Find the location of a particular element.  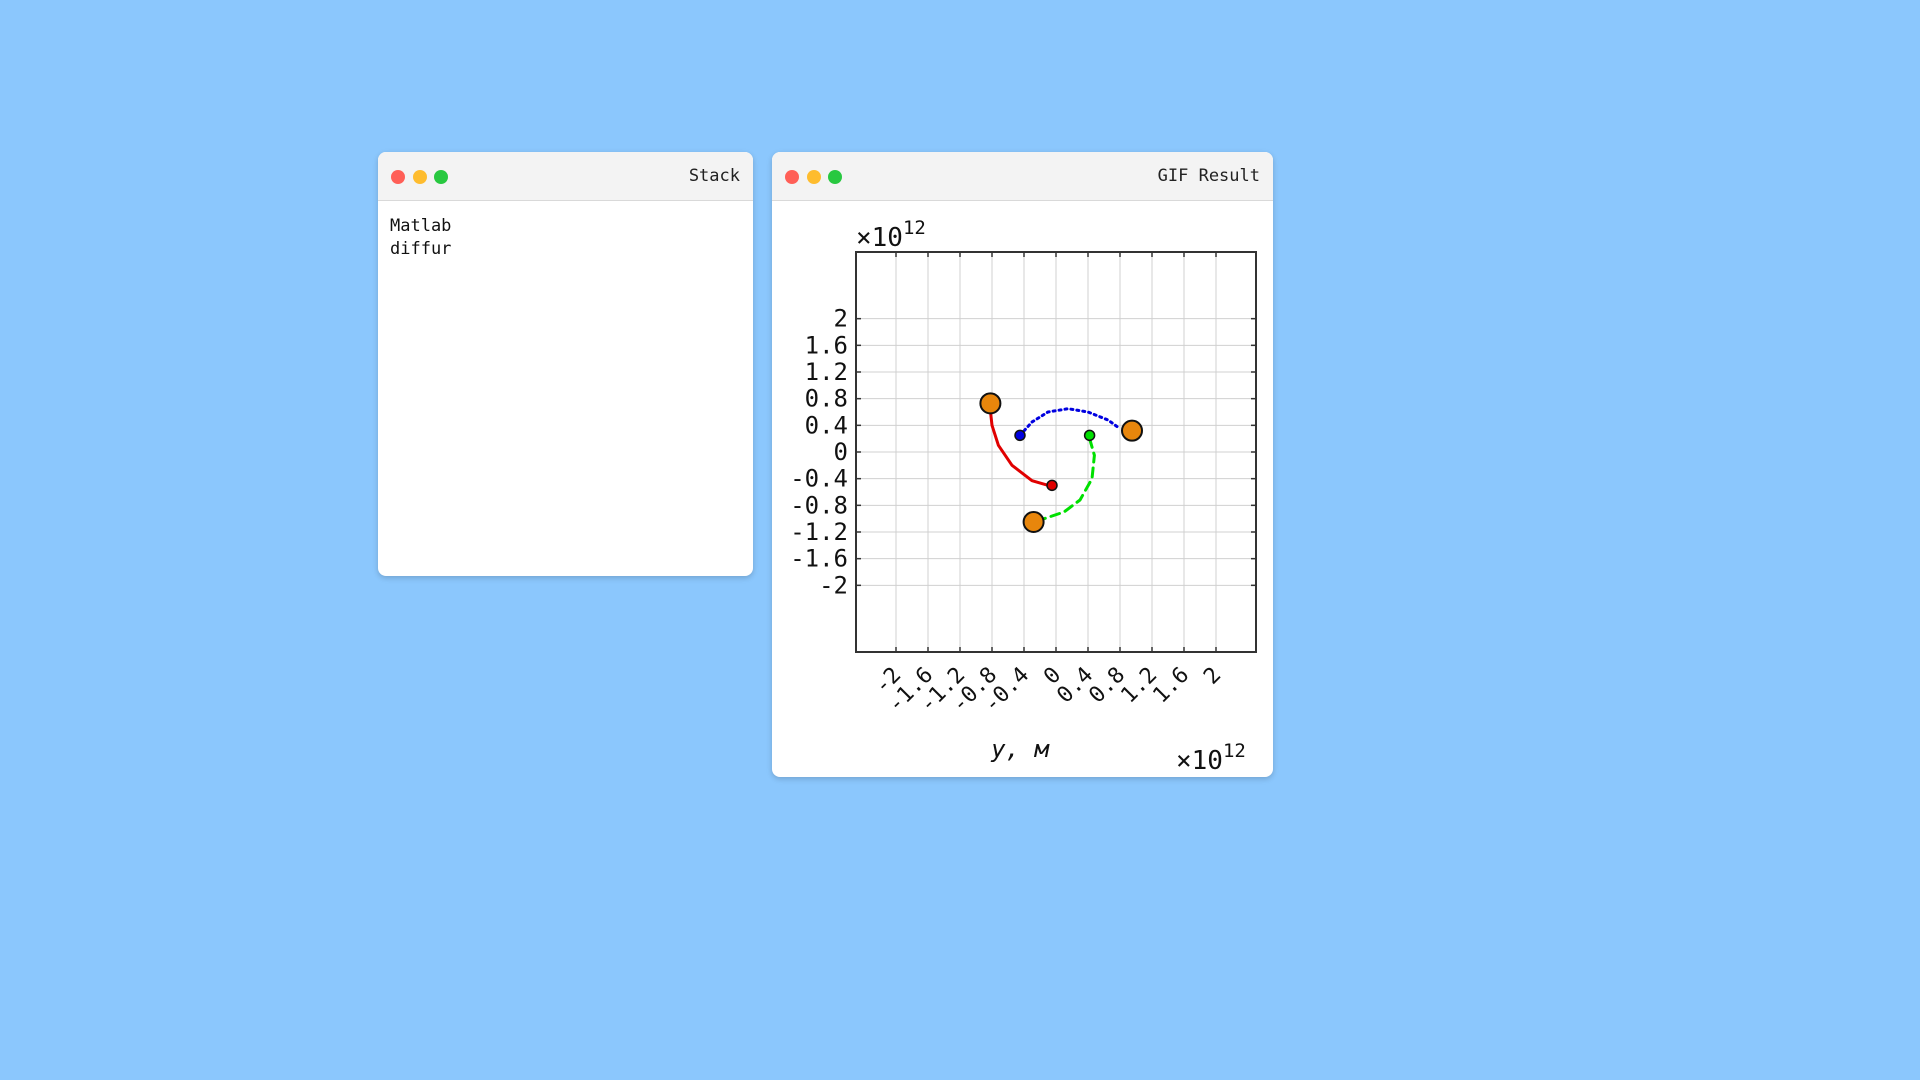

x-exponent: ×10¹² is located at coordinates (1211, 758).